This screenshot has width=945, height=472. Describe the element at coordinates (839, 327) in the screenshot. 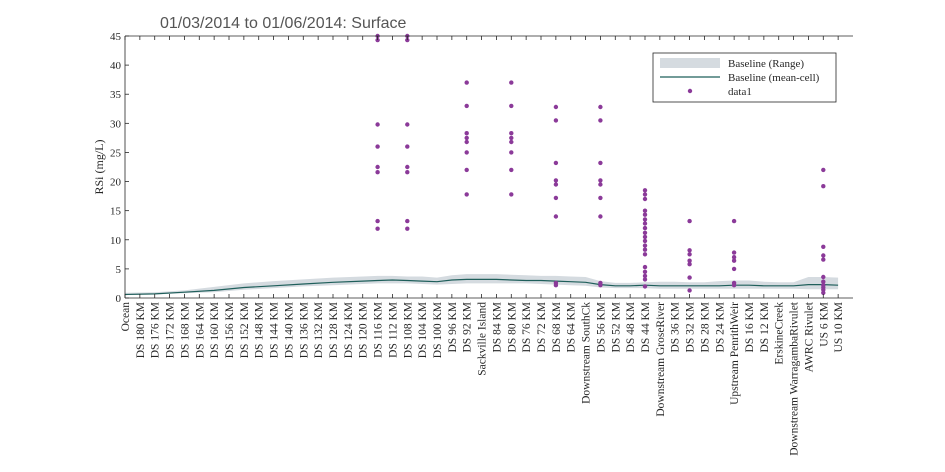

I see `x-tick-label: US 10 KM` at that location.